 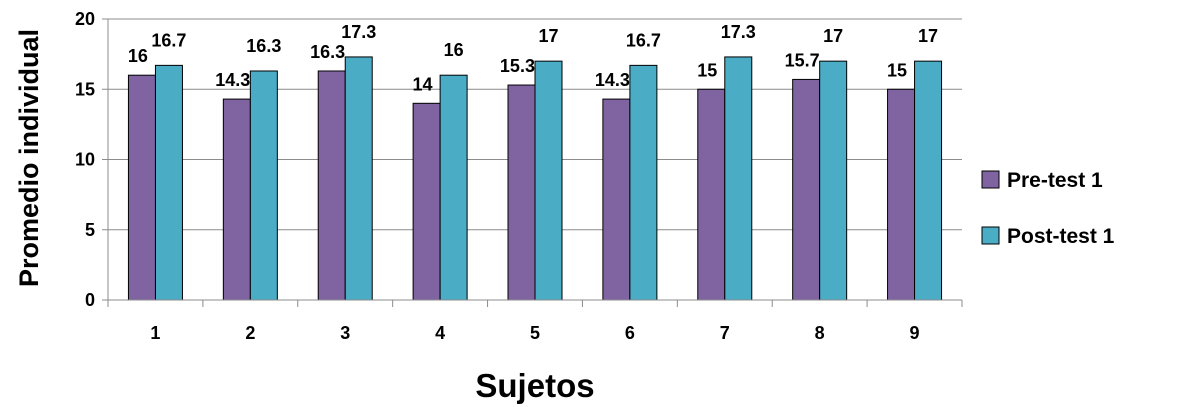 What do you see at coordinates (90, 230) in the screenshot?
I see `y-tick-label: 5` at bounding box center [90, 230].